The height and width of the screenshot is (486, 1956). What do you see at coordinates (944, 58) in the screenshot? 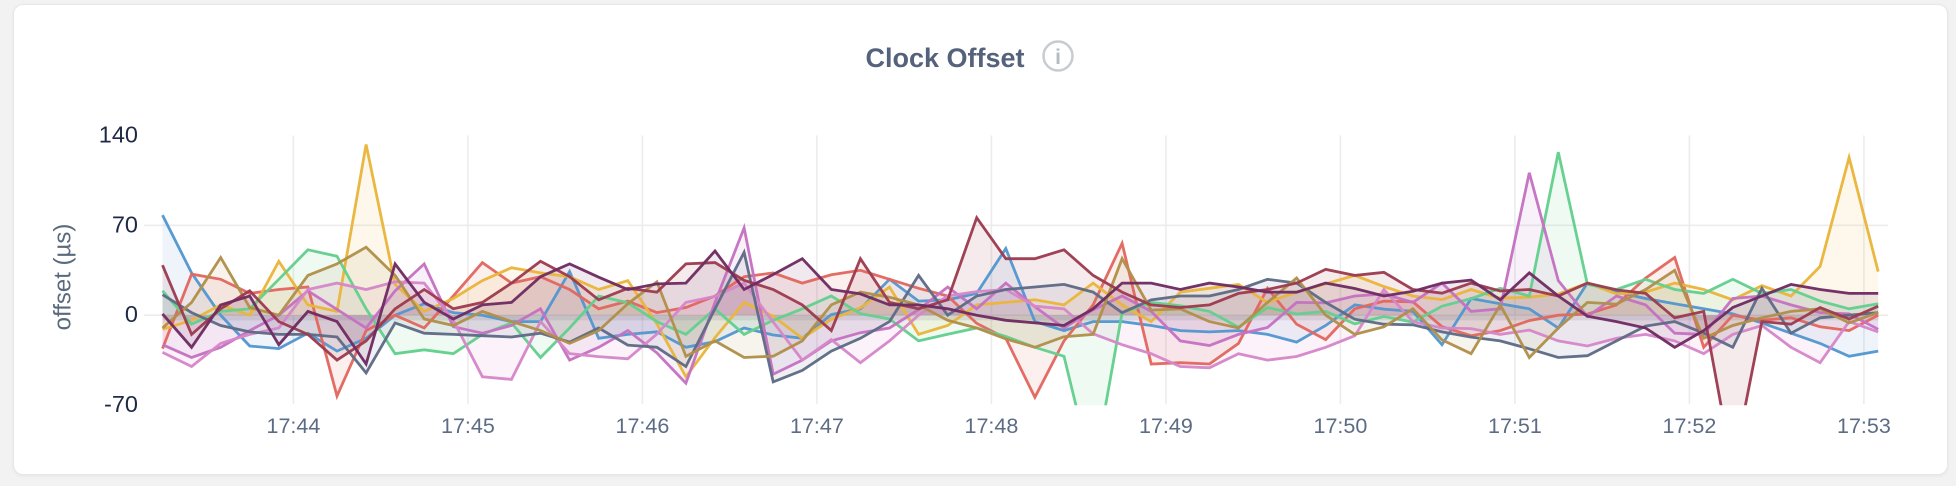
I see `svg-text: Clock Offset` at bounding box center [944, 58].